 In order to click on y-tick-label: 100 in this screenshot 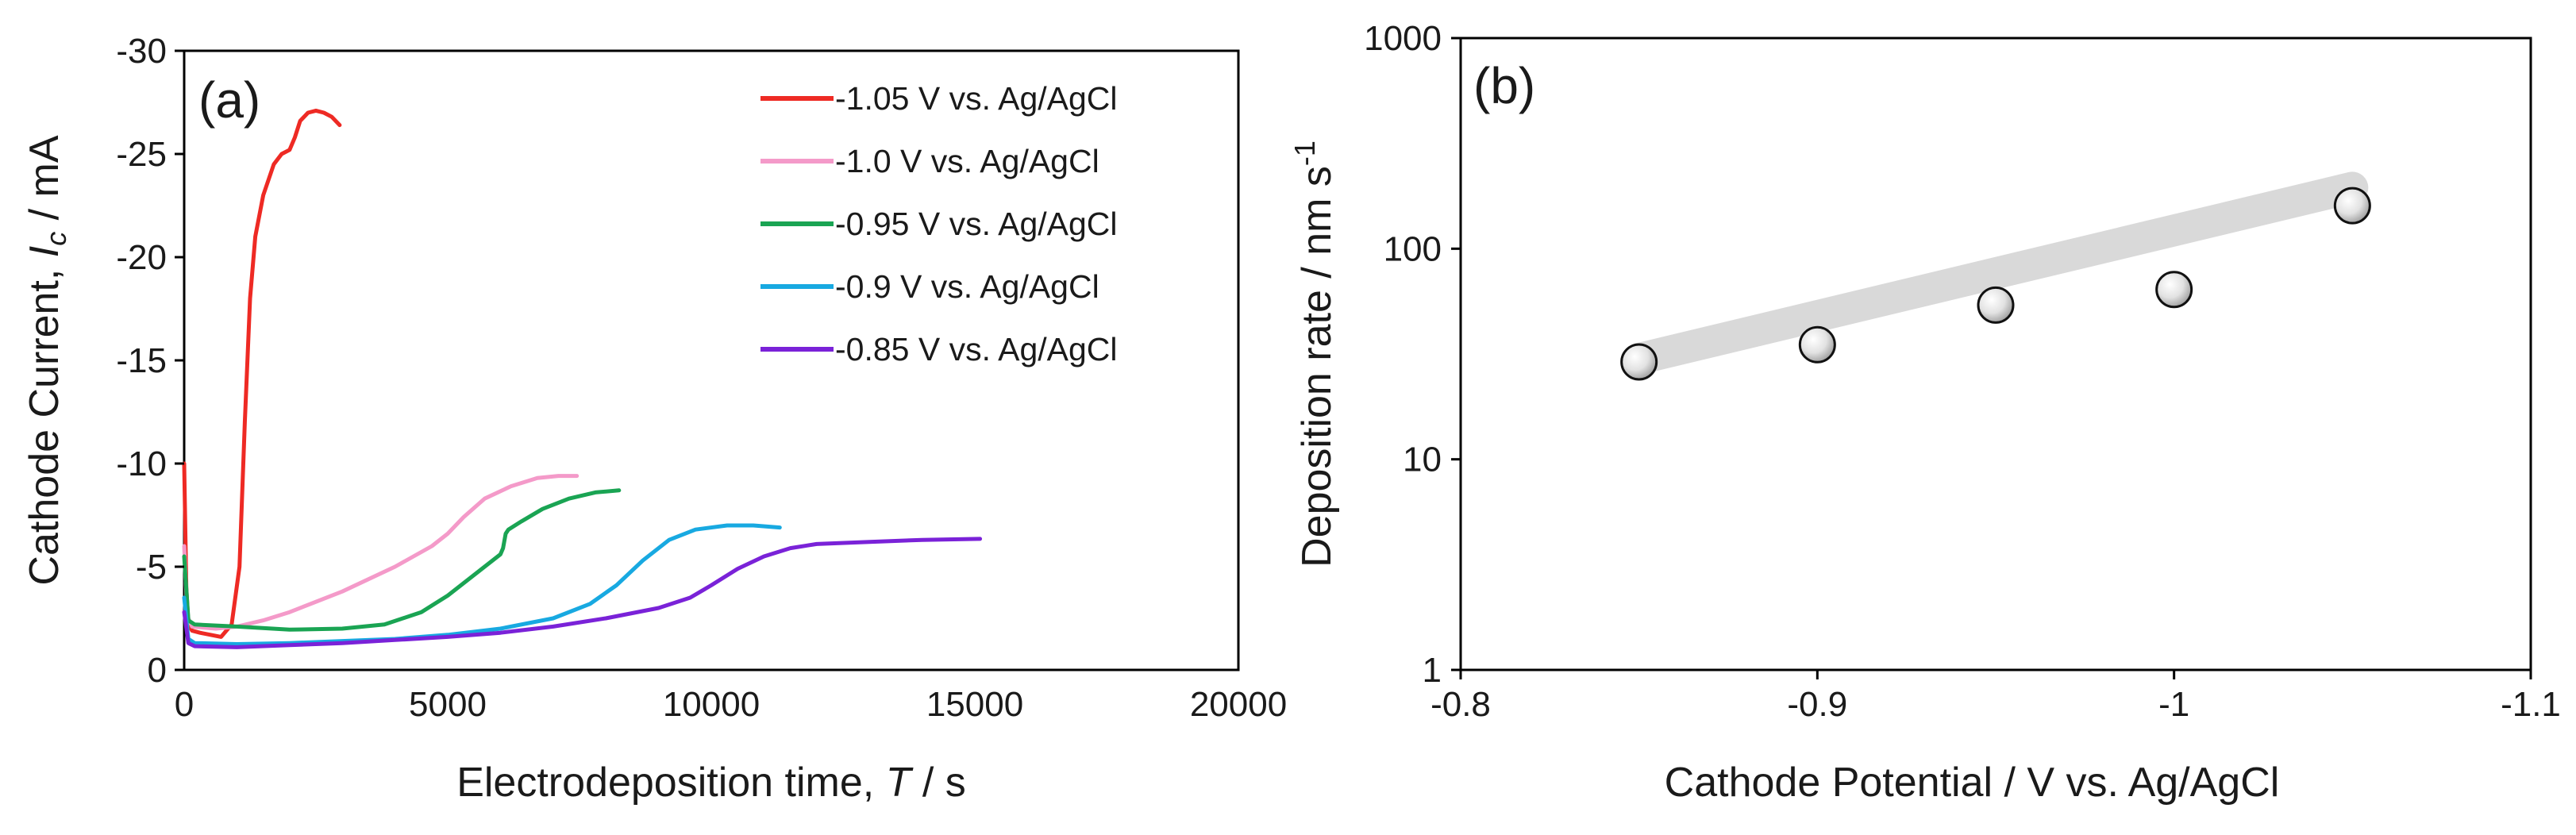, I will do `click(1413, 248)`.